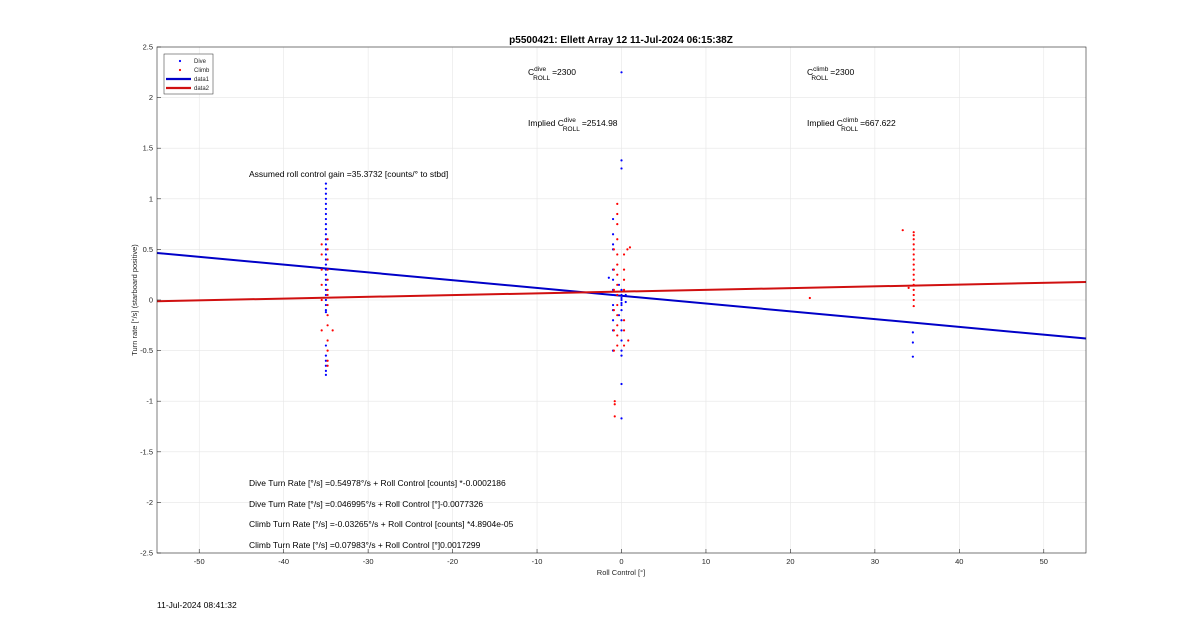 This screenshot has width=1200, height=622. I want to click on x-tick-label: 20, so click(790, 561).